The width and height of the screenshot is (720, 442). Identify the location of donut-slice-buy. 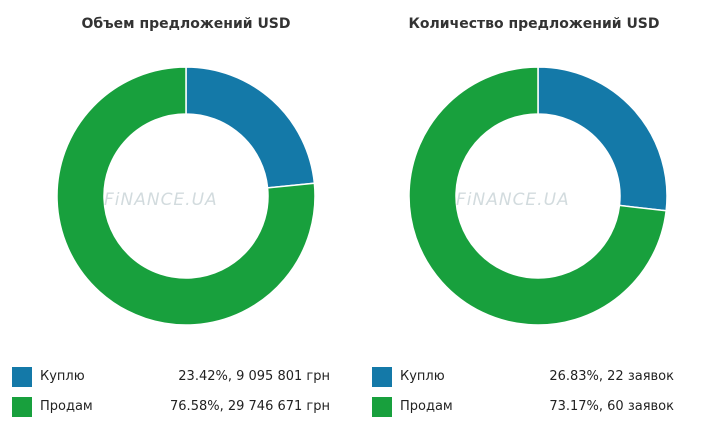
(250, 127).